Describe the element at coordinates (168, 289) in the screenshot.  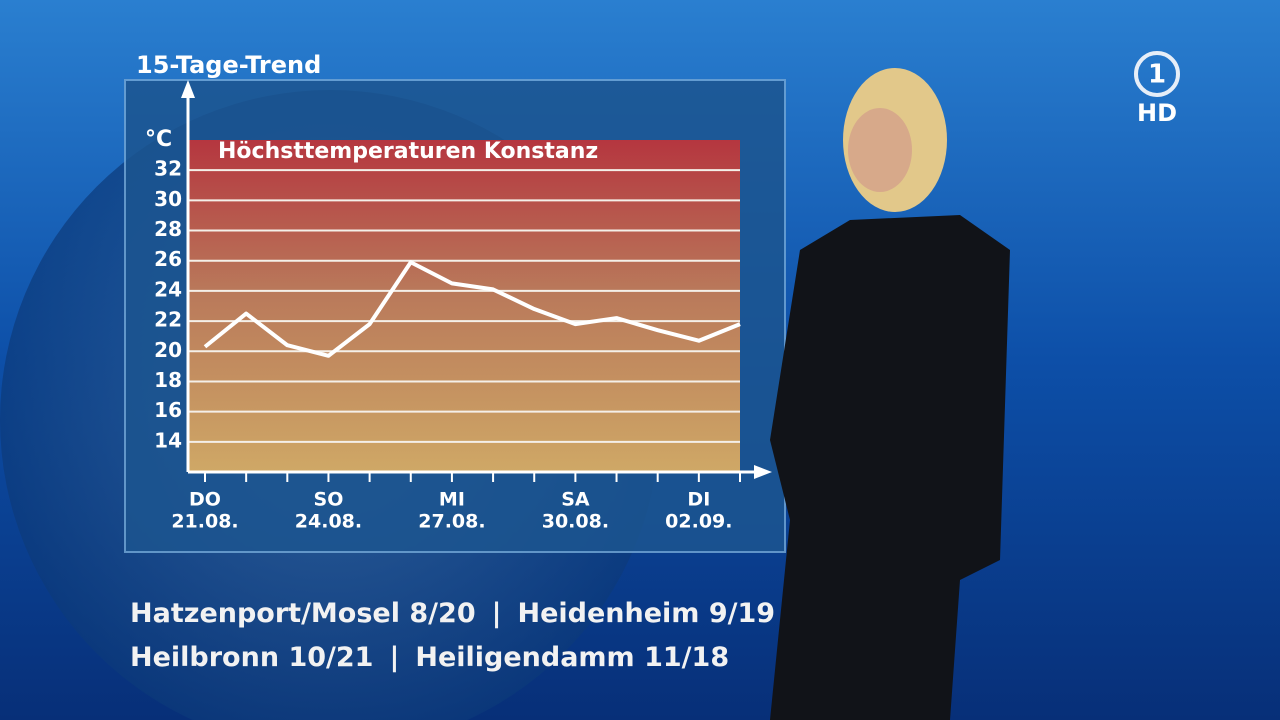
I see `y-tick-label: 24` at that location.